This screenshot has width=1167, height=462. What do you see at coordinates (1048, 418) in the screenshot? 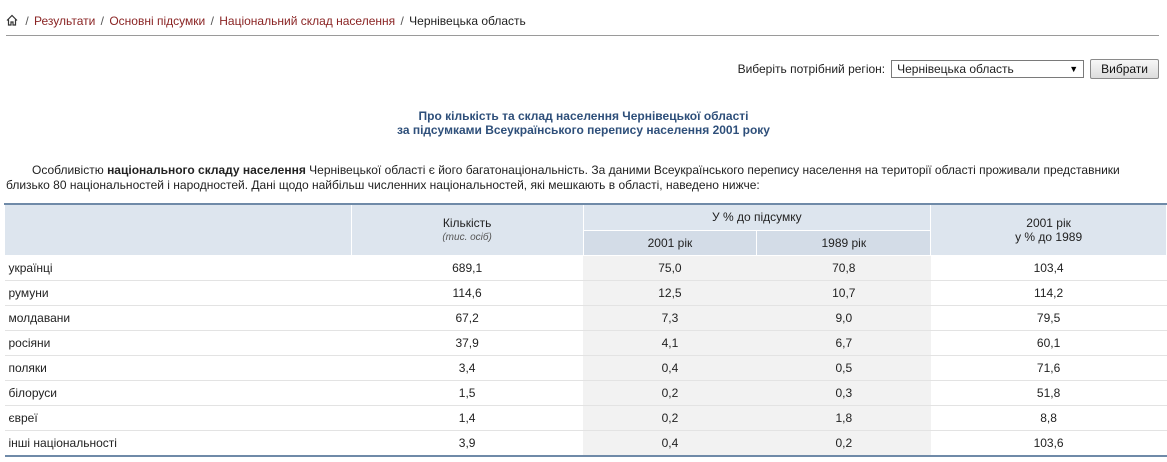
I see `ratio-cell: 8,8` at bounding box center [1048, 418].